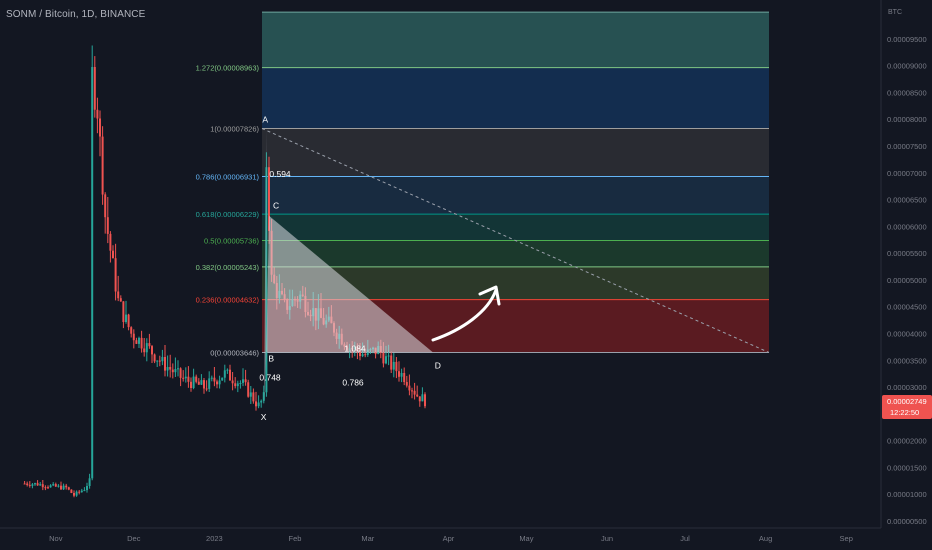 The height and width of the screenshot is (550, 932). Describe the element at coordinates (367, 538) in the screenshot. I see `time-tick-4: Mar` at that location.